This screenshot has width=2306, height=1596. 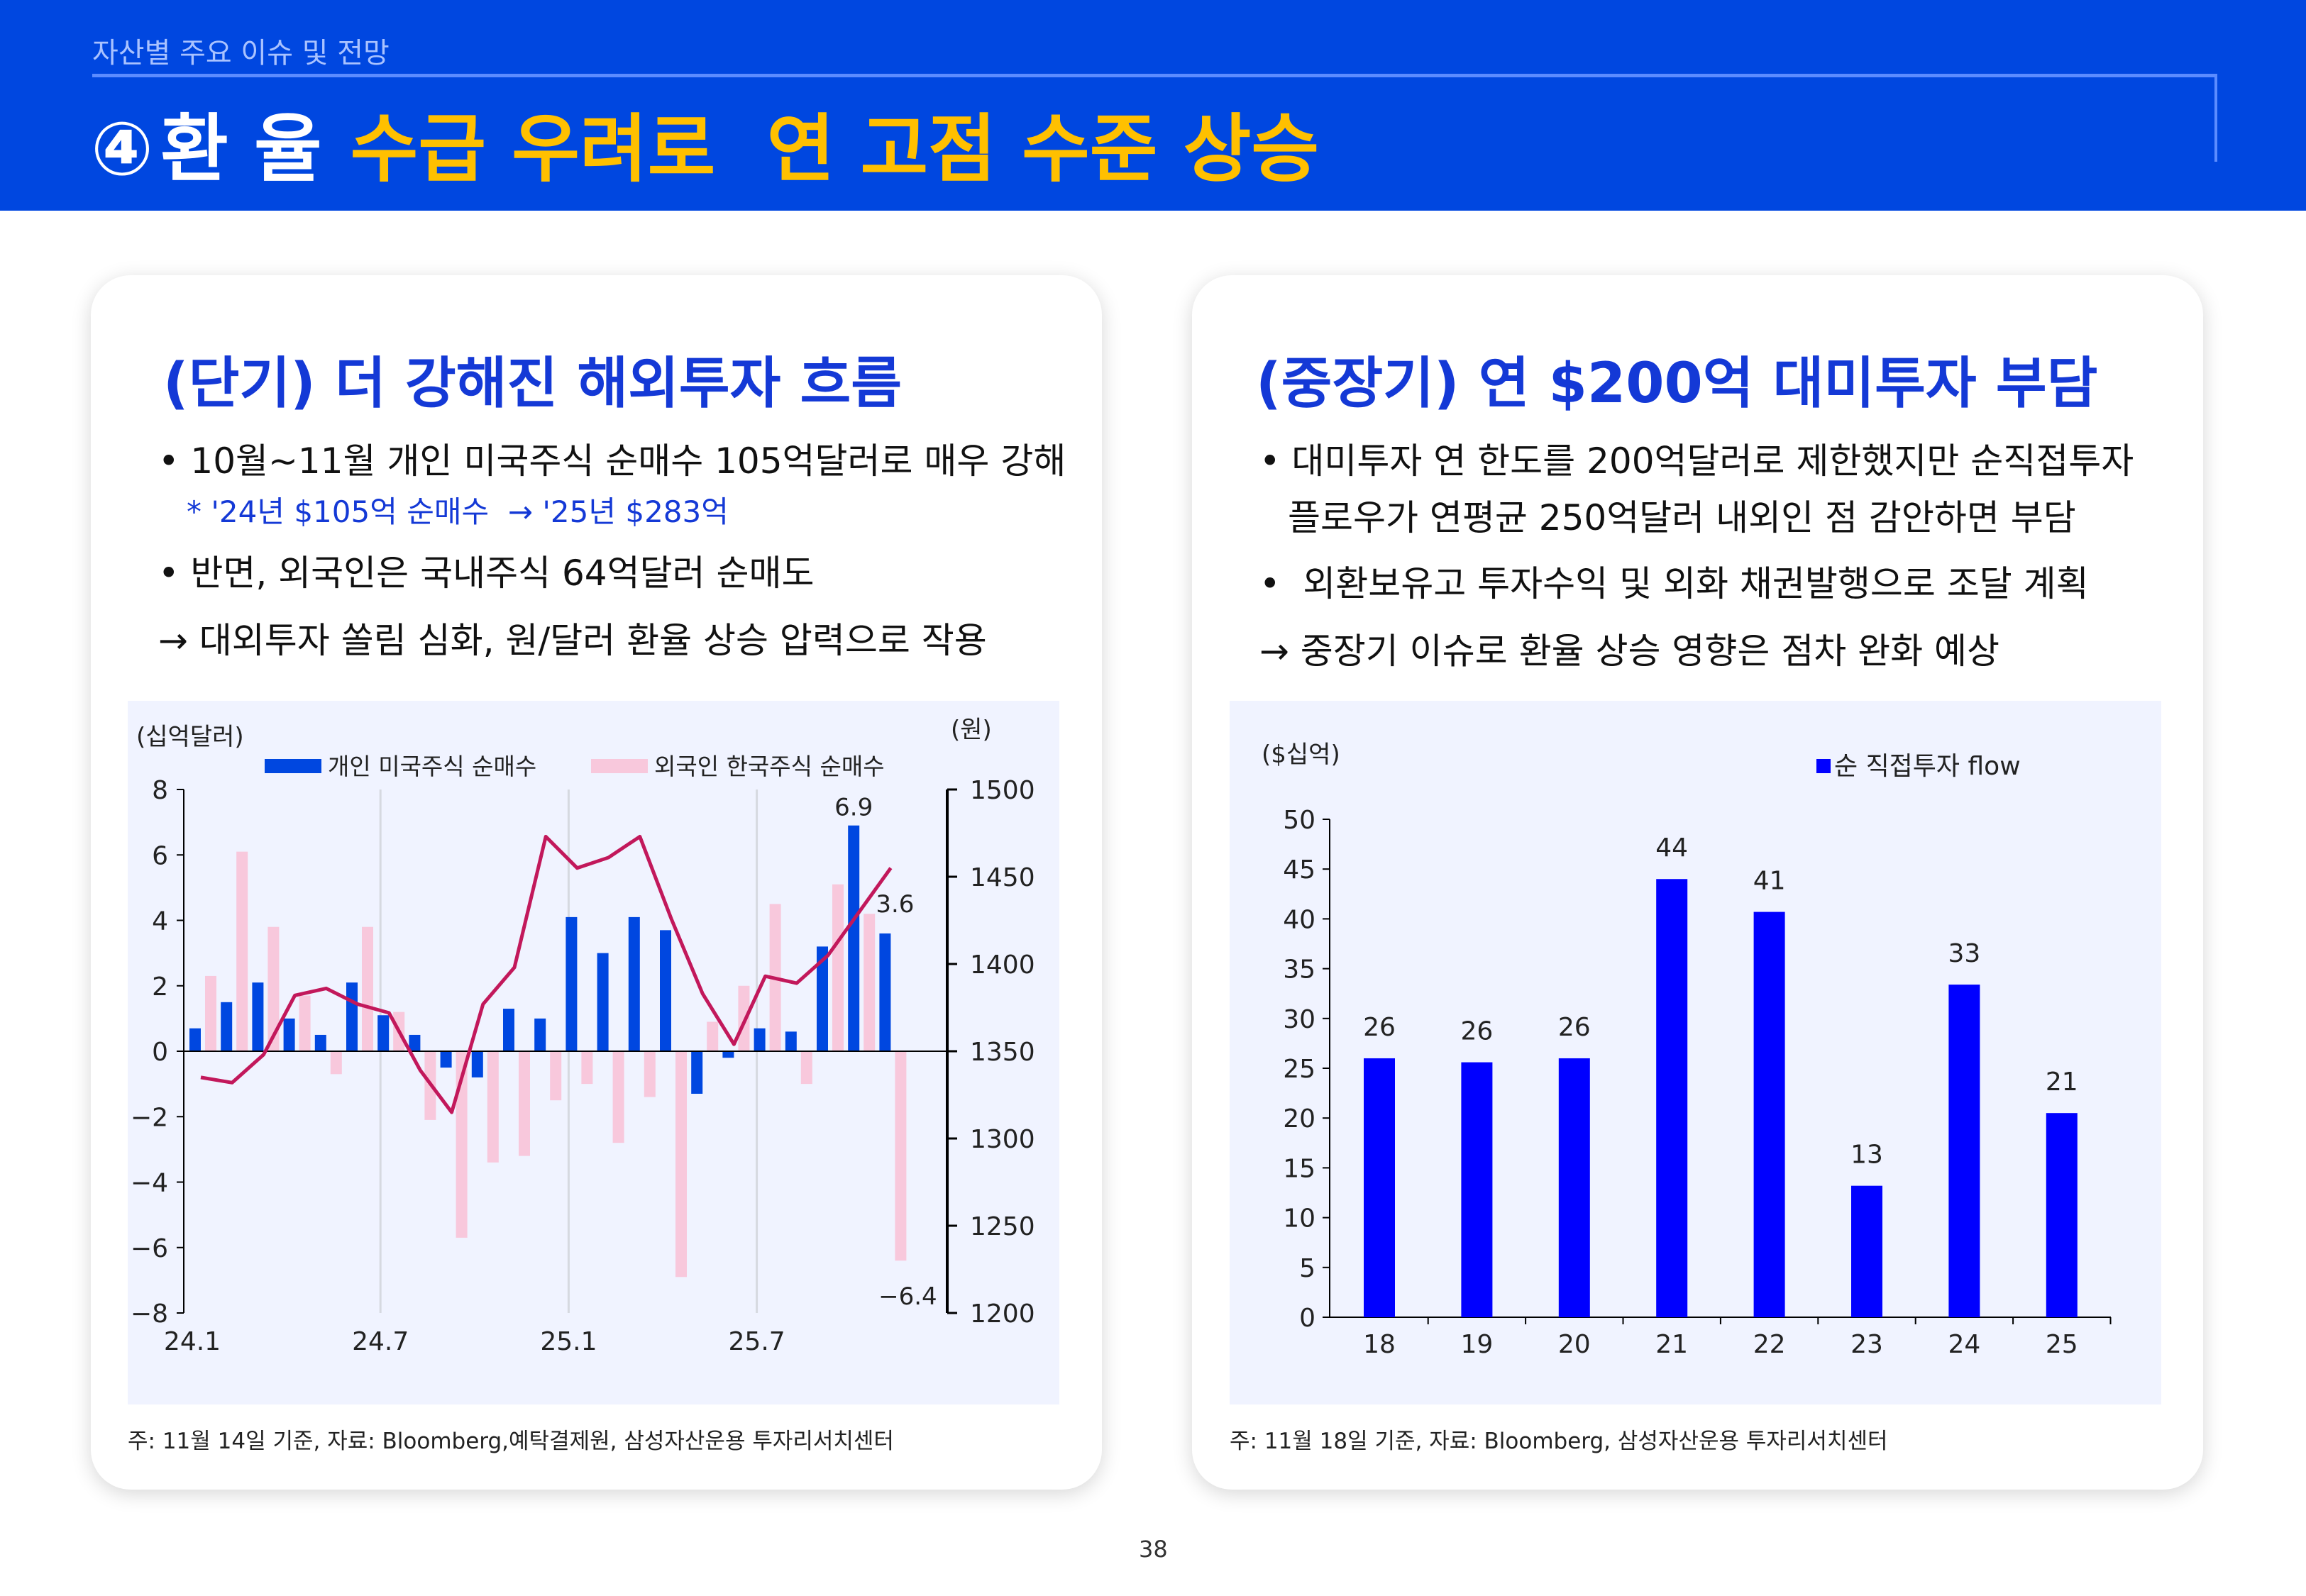 I want to click on card-title: (중장기) 연 $200억 대미투자 부담, so click(x=1677, y=384).